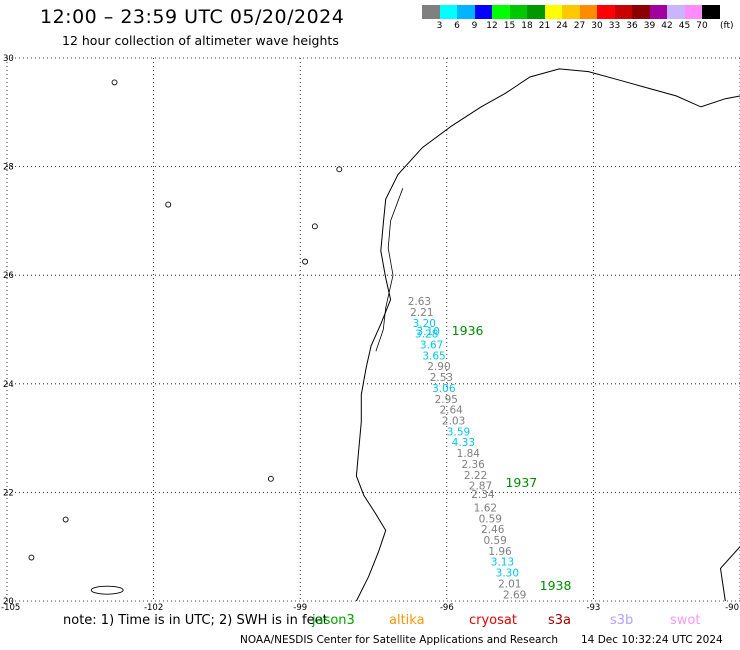 This screenshot has width=740, height=650. I want to click on satellite-swot: swot, so click(685, 620).